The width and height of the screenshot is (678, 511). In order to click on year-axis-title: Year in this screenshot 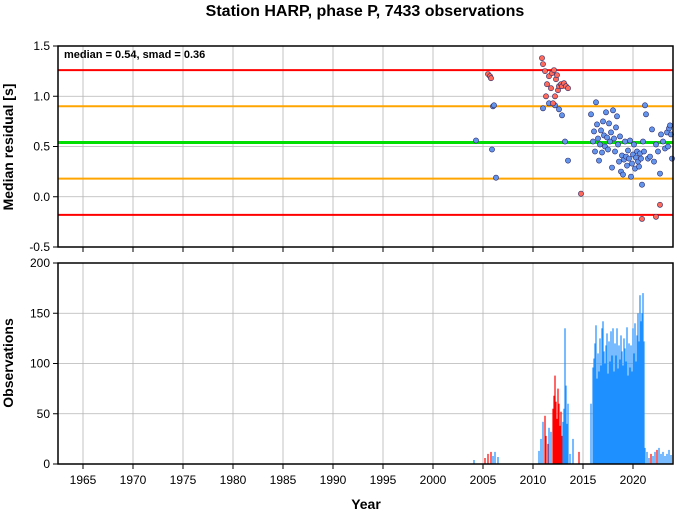, I will do `click(366, 503)`.